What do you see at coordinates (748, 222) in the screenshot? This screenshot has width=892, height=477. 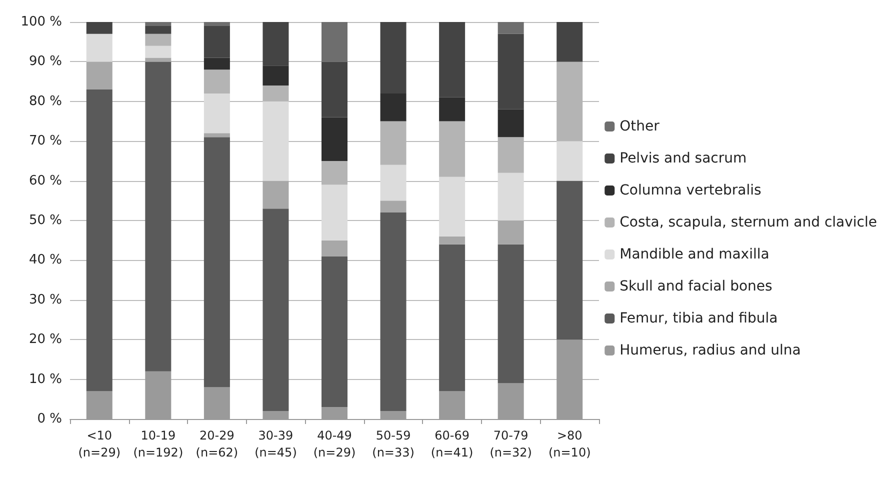 I see `legend-label: Costa, scapula, sternum and clavicle` at bounding box center [748, 222].